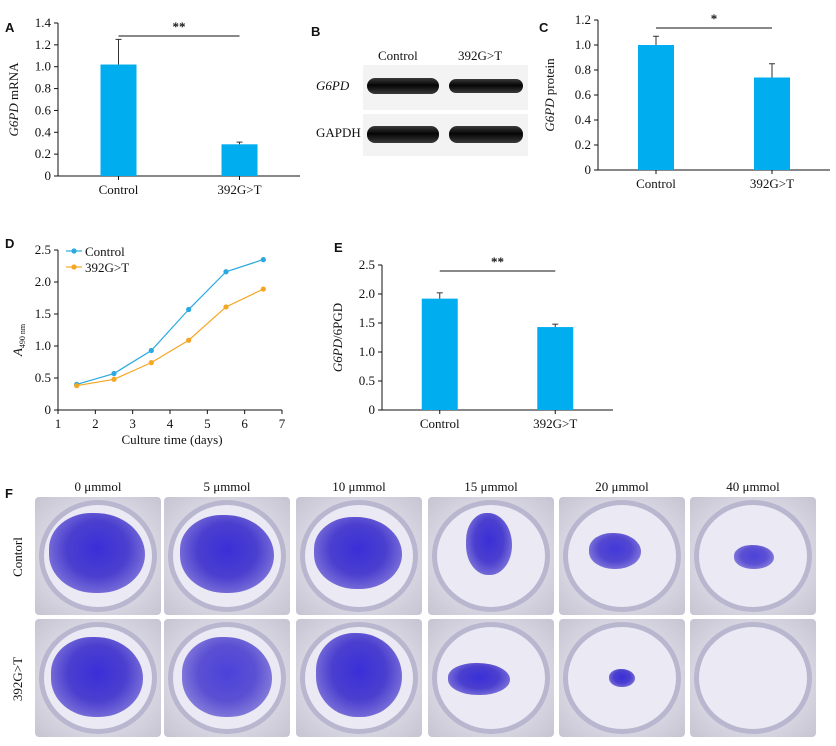 Image resolution: width=836 pixels, height=746 pixels. I want to click on concentration-label: 10 μmmol, so click(359, 486).